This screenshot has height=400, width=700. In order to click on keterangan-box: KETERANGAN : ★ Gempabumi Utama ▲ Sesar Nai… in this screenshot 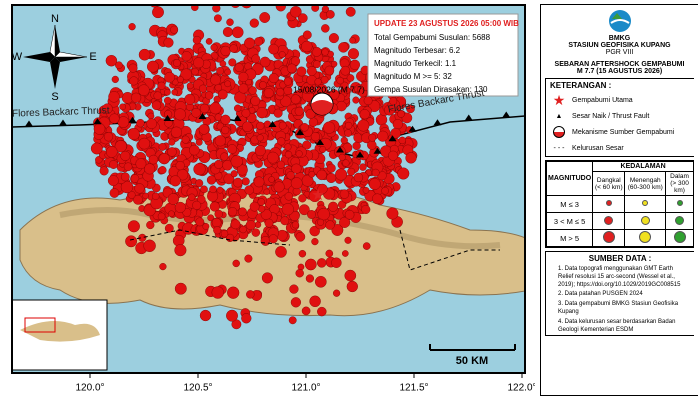, I will do `click(619, 117)`.